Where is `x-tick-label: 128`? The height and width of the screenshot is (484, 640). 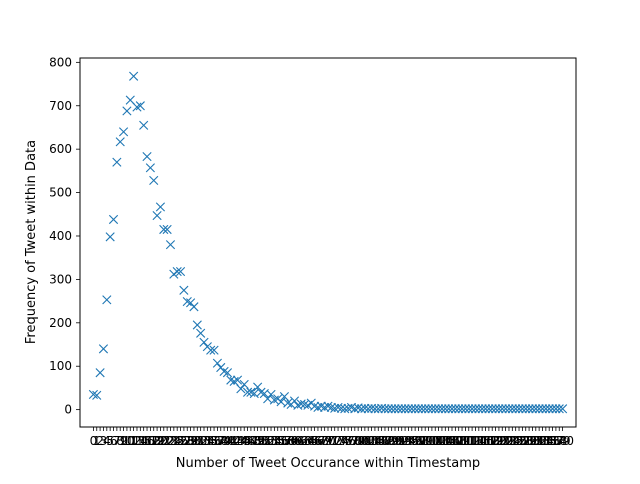
x-tick-label: 128 is located at coordinates (522, 441).